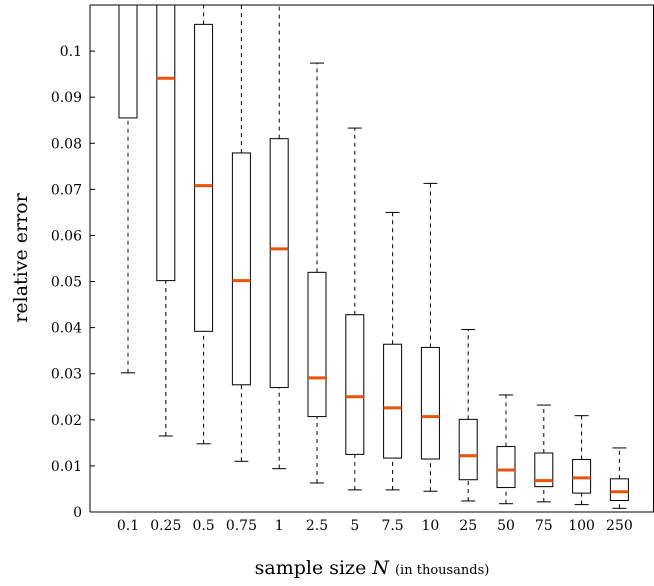 The height and width of the screenshot is (586, 654). What do you see at coordinates (77, 513) in the screenshot?
I see `y-tick-label: 0` at bounding box center [77, 513].